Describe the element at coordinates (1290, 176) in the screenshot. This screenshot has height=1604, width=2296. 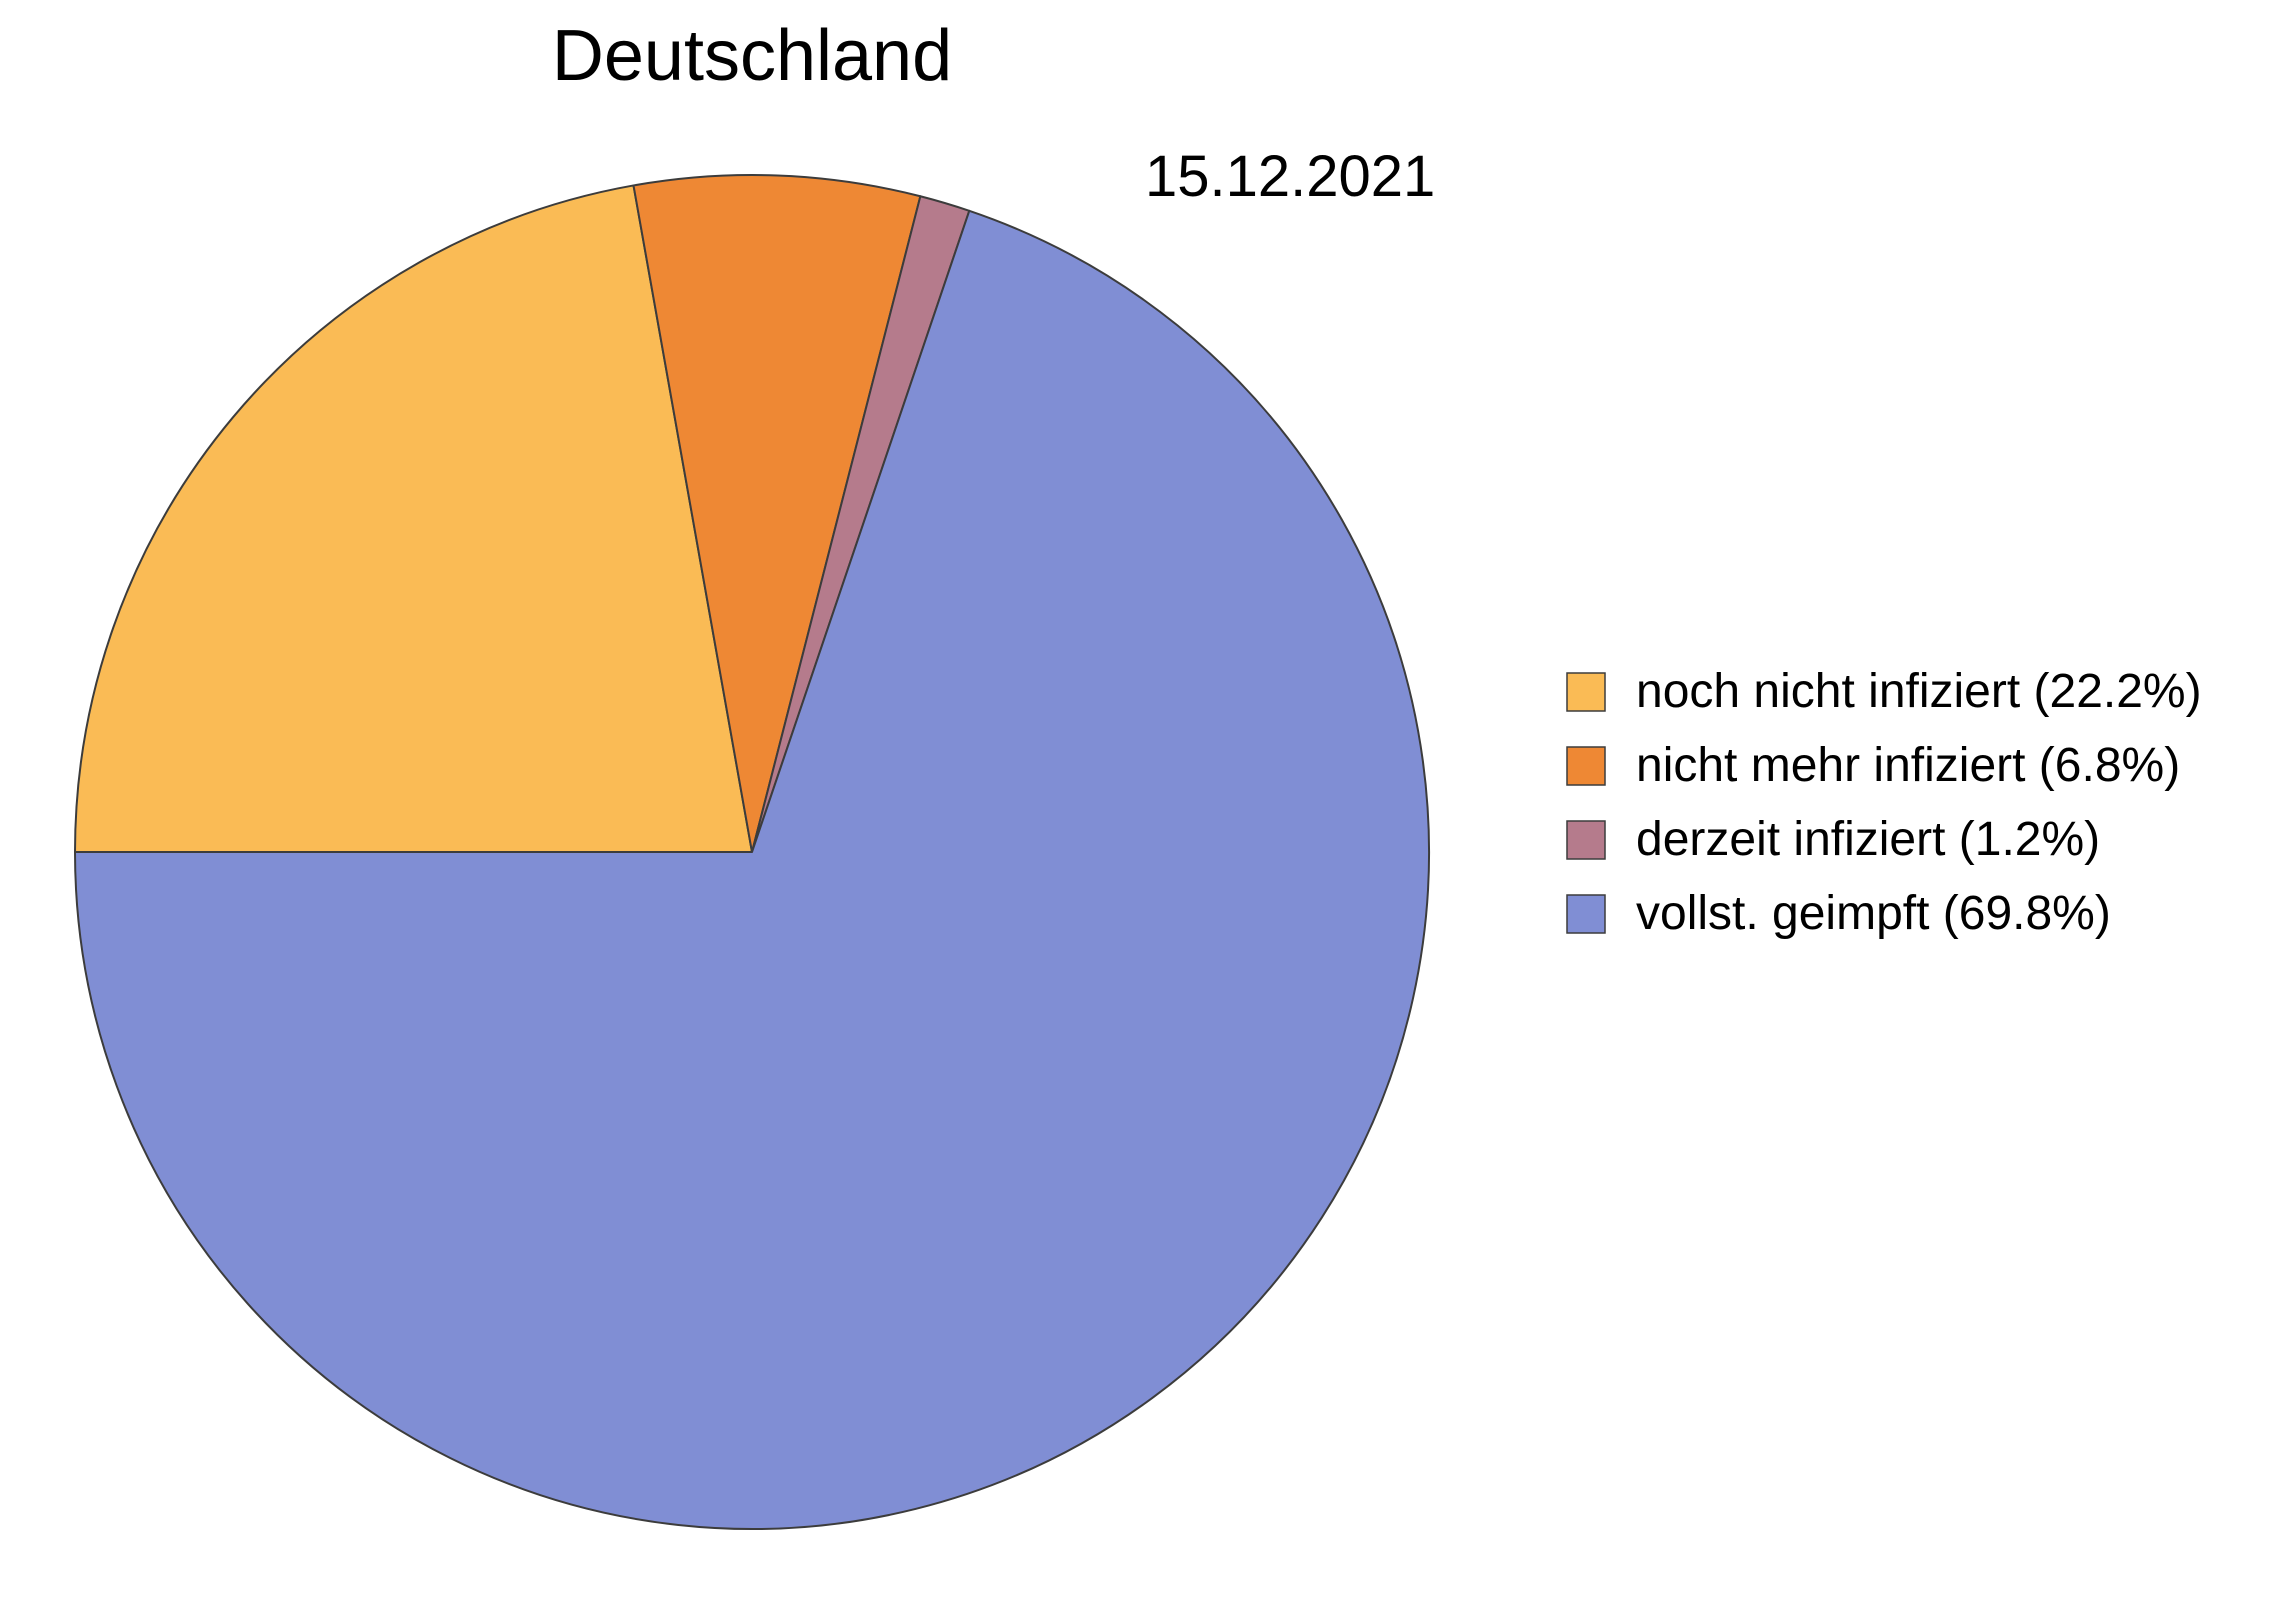
I see `chart-subtitle: 15.12.2021` at that location.